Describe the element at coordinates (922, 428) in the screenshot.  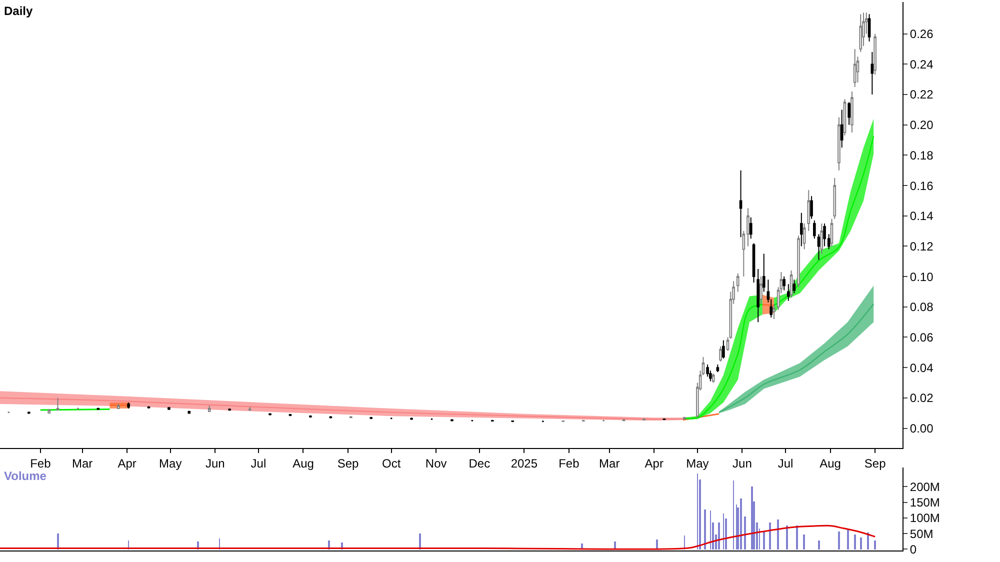
I see `y-tick-label: 0.00` at that location.